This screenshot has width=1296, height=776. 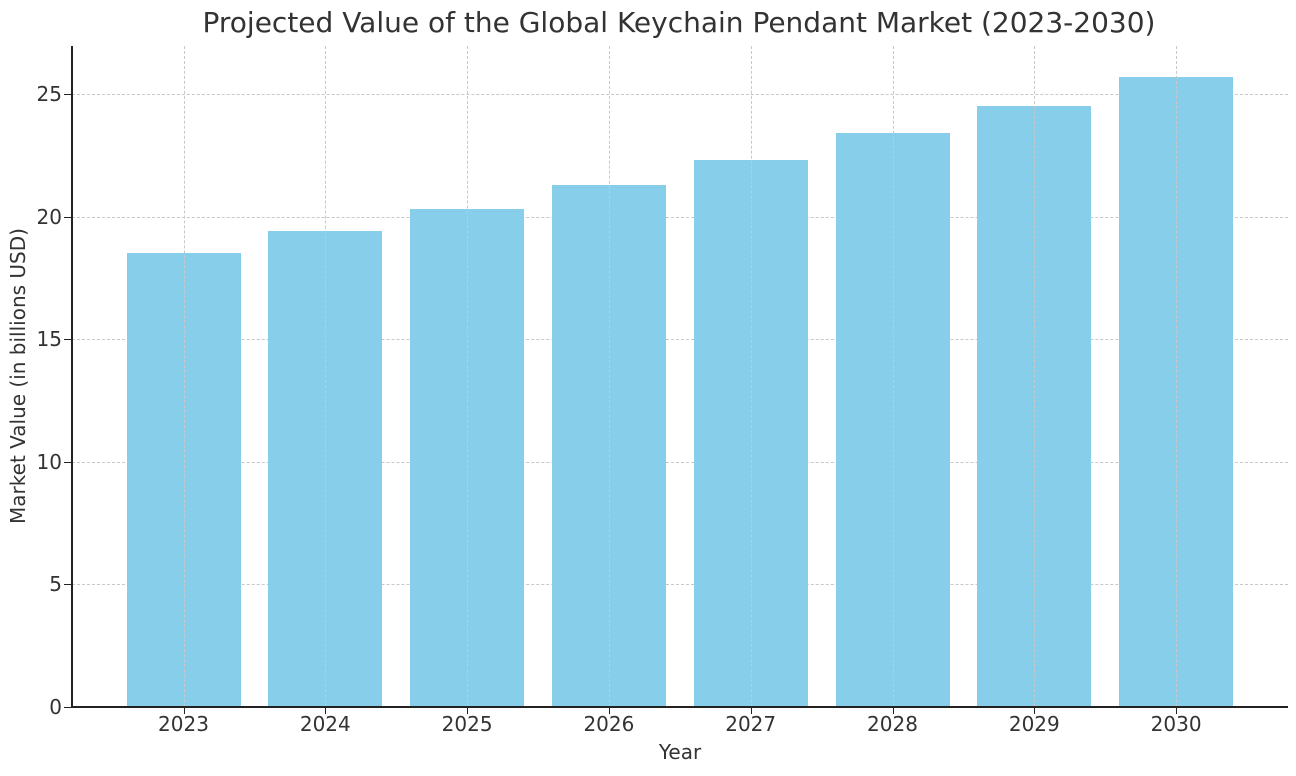 What do you see at coordinates (892, 724) in the screenshot?
I see `x-tick-label: 2028` at bounding box center [892, 724].